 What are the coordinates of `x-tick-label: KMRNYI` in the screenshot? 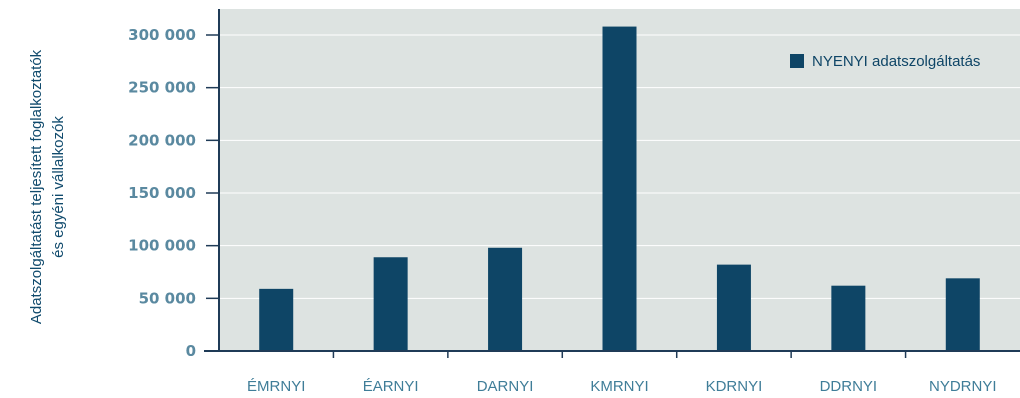 It's located at (619, 386).